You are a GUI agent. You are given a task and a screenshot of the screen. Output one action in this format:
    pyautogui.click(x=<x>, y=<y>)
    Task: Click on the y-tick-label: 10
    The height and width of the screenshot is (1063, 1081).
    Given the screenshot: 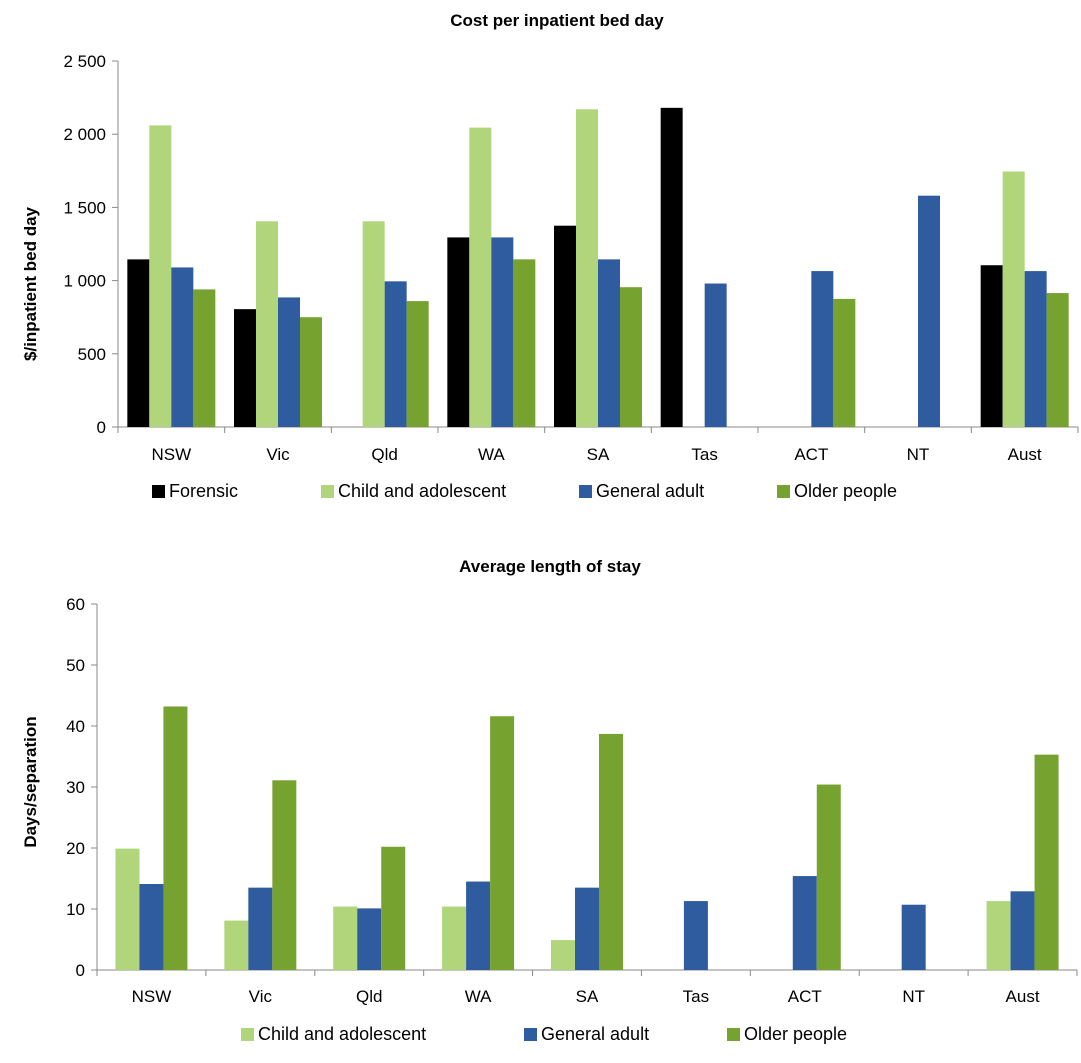 What is the action you would take?
    pyautogui.click(x=75, y=909)
    